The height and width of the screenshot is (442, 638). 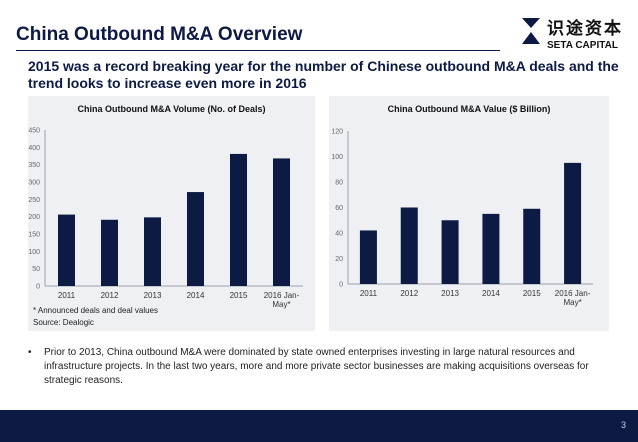 What do you see at coordinates (339, 234) in the screenshot?
I see `value-y-tick-label: 40` at bounding box center [339, 234].